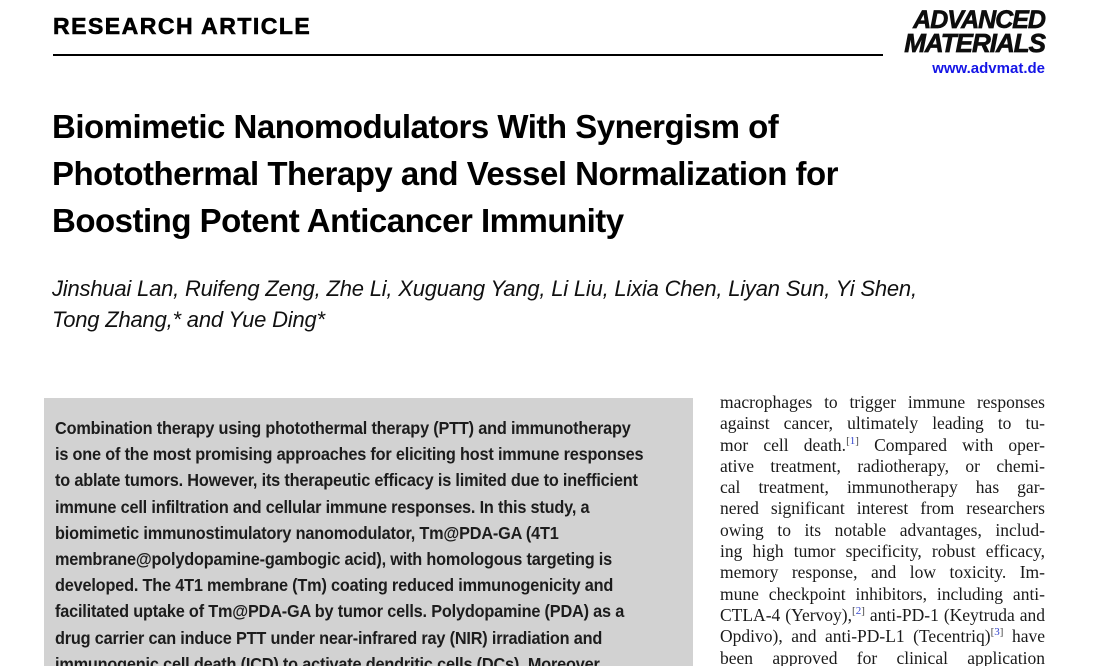 The width and height of the screenshot is (1105, 666). What do you see at coordinates (882, 444) in the screenshot?
I see `body-text-line: mor cell death.[1] Compared with oper-` at bounding box center [882, 444].